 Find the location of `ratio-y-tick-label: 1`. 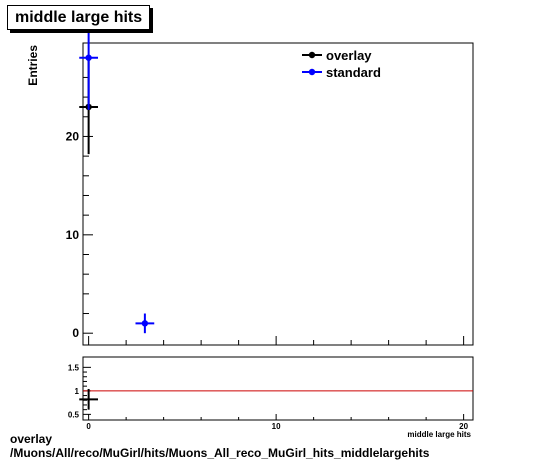

ratio-y-tick-label: 1 is located at coordinates (77, 391).